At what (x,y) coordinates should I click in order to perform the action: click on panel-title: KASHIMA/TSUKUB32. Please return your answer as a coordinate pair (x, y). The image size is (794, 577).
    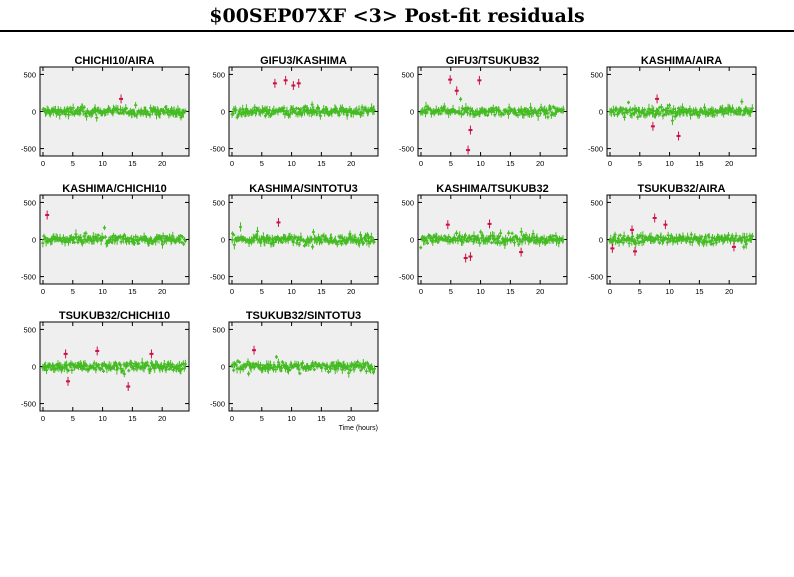
    Looking at the image, I should click on (492, 189).